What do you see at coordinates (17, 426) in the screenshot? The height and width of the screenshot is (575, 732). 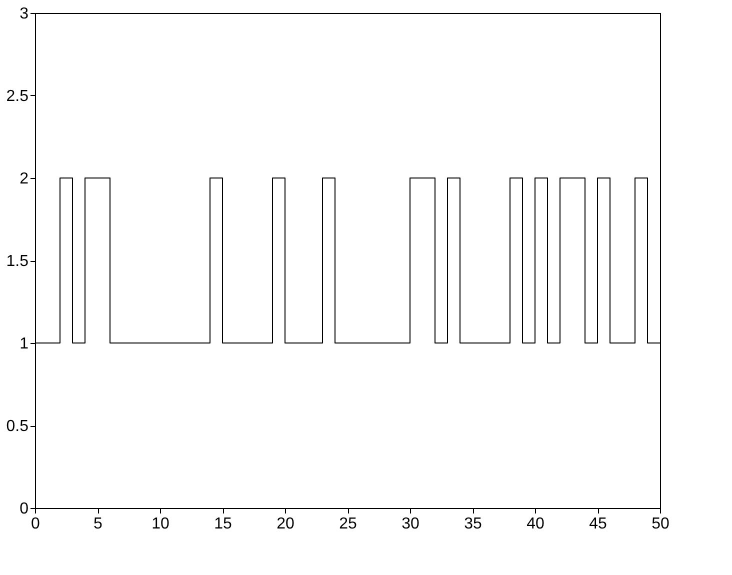 I see `y-tick-label: 0.5` at bounding box center [17, 426].